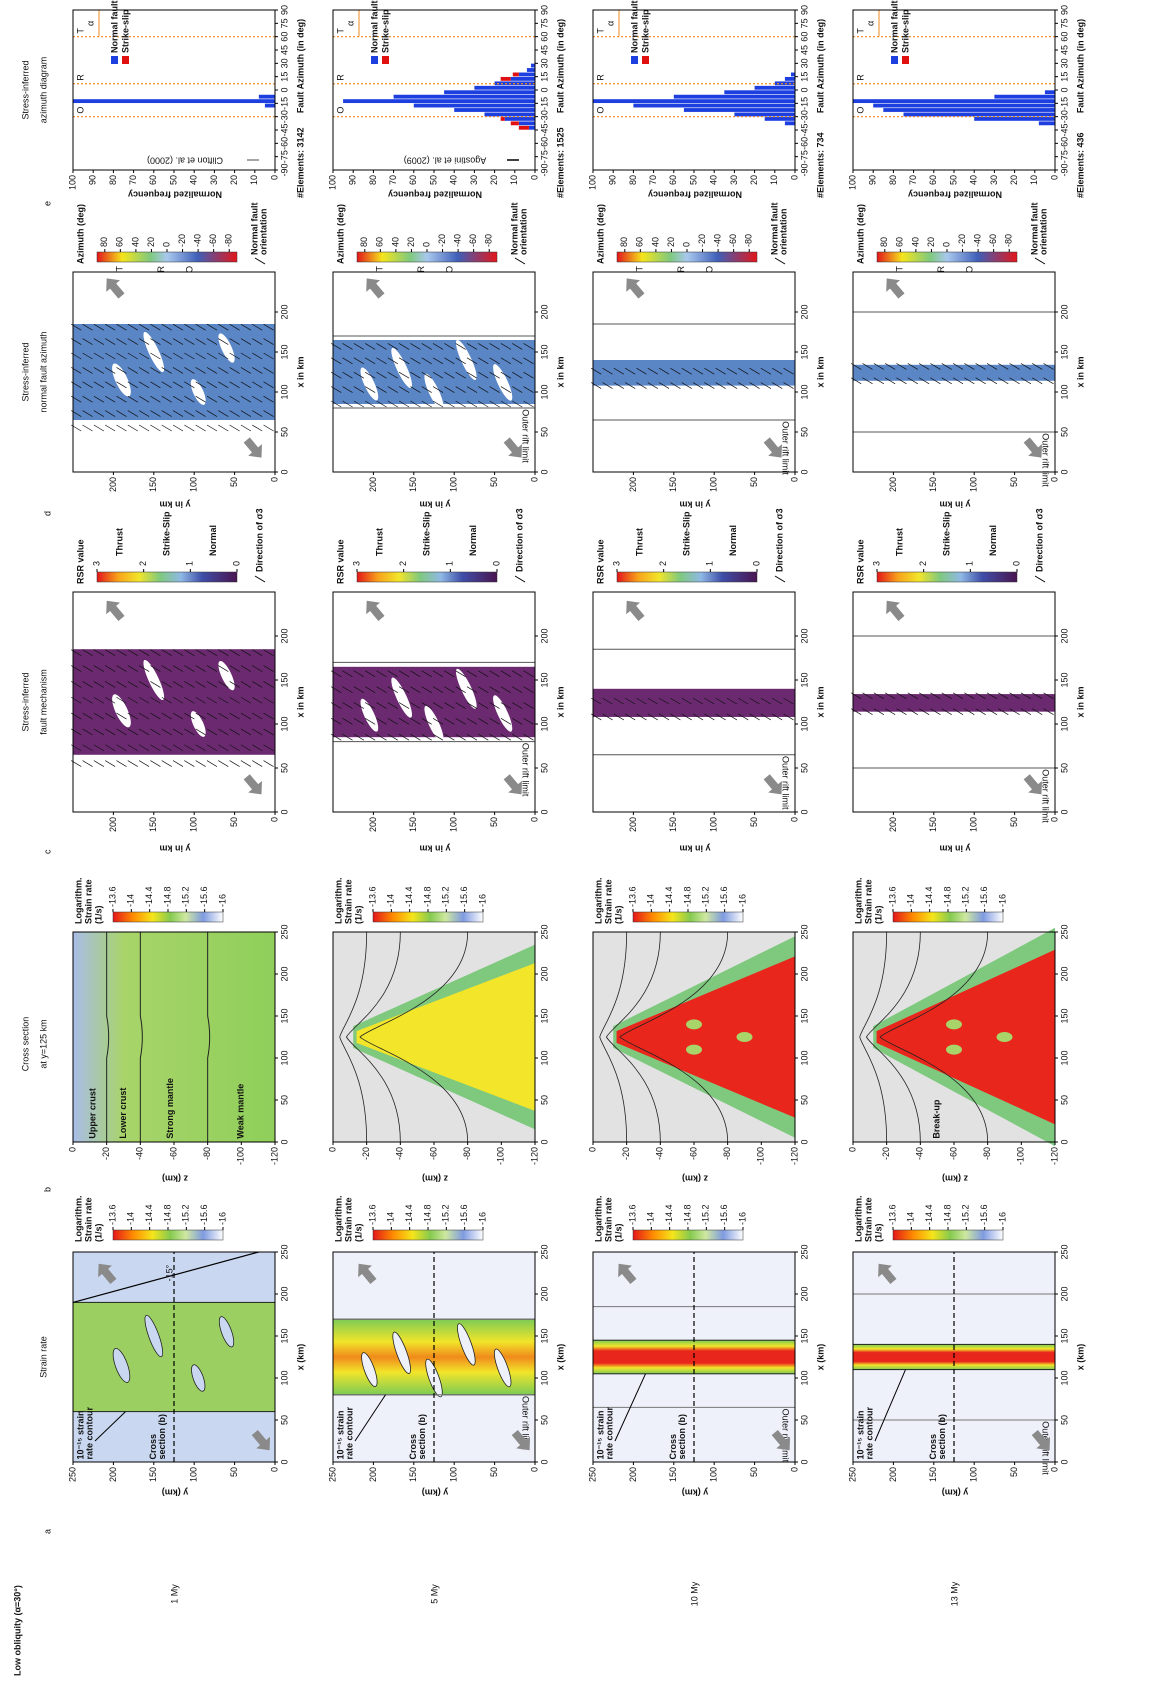  Describe the element at coordinates (804, 116) in the screenshot. I see `x-tick-label: -30` at that location.